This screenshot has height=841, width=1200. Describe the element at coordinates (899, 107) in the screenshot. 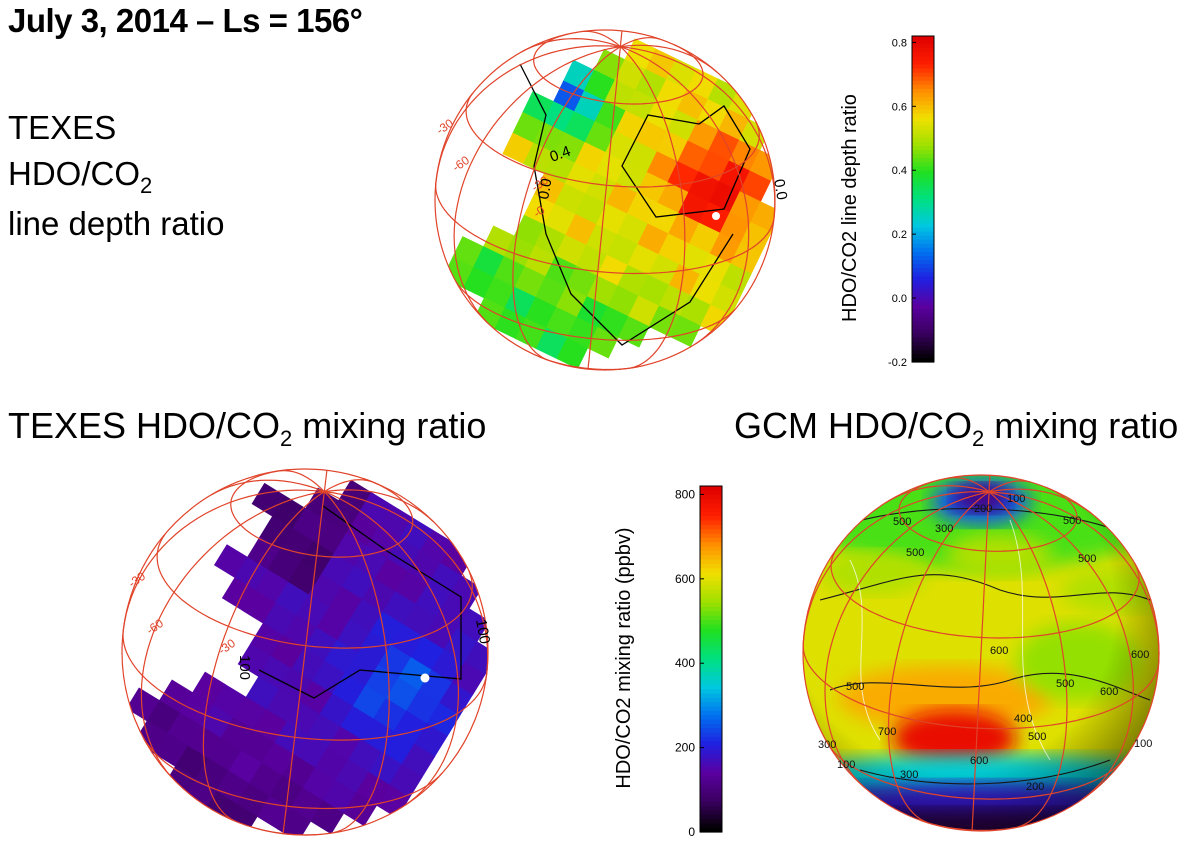

I see `colorbar-tick-label: 0.6` at that location.